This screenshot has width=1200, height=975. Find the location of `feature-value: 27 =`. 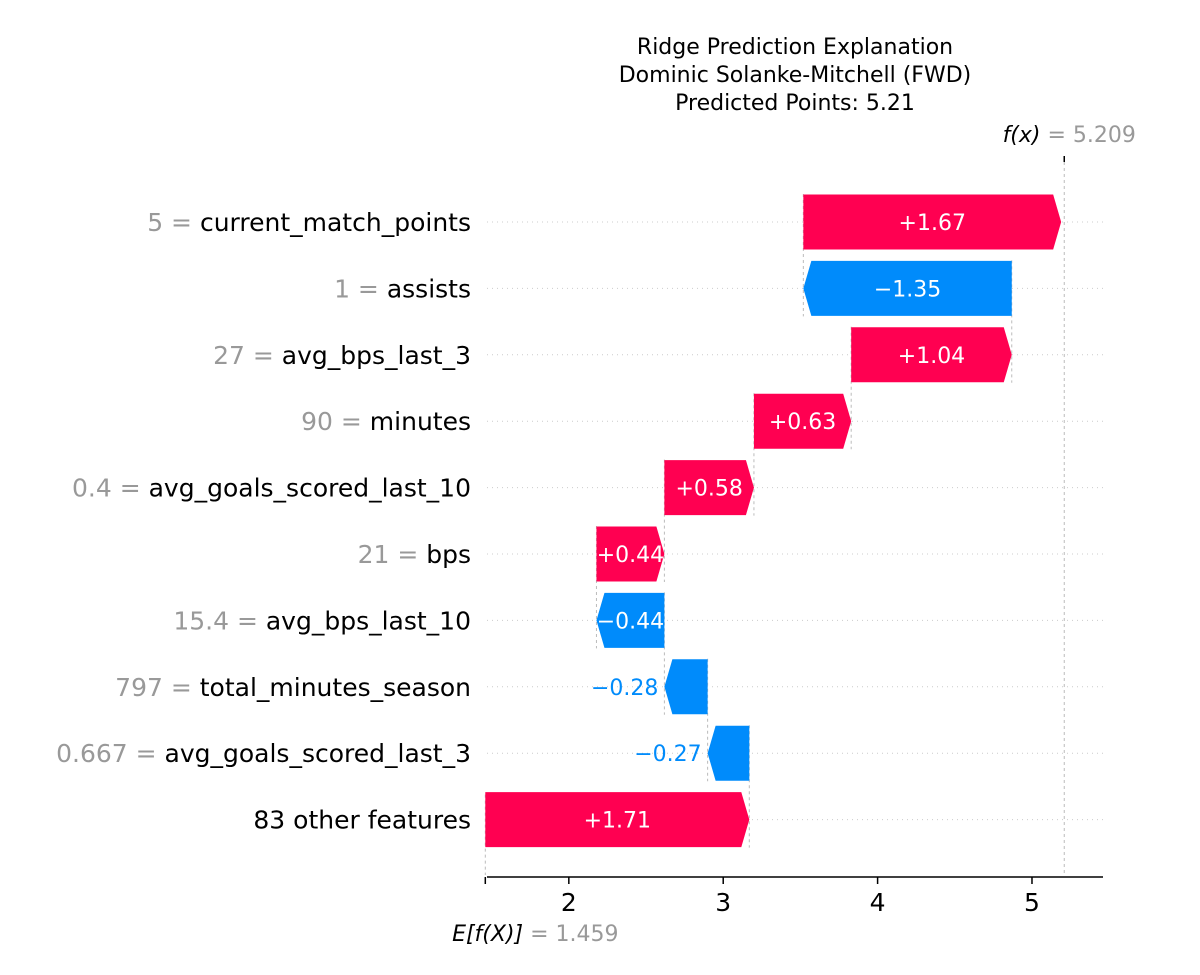

feature-value: 27 = is located at coordinates (247, 355).